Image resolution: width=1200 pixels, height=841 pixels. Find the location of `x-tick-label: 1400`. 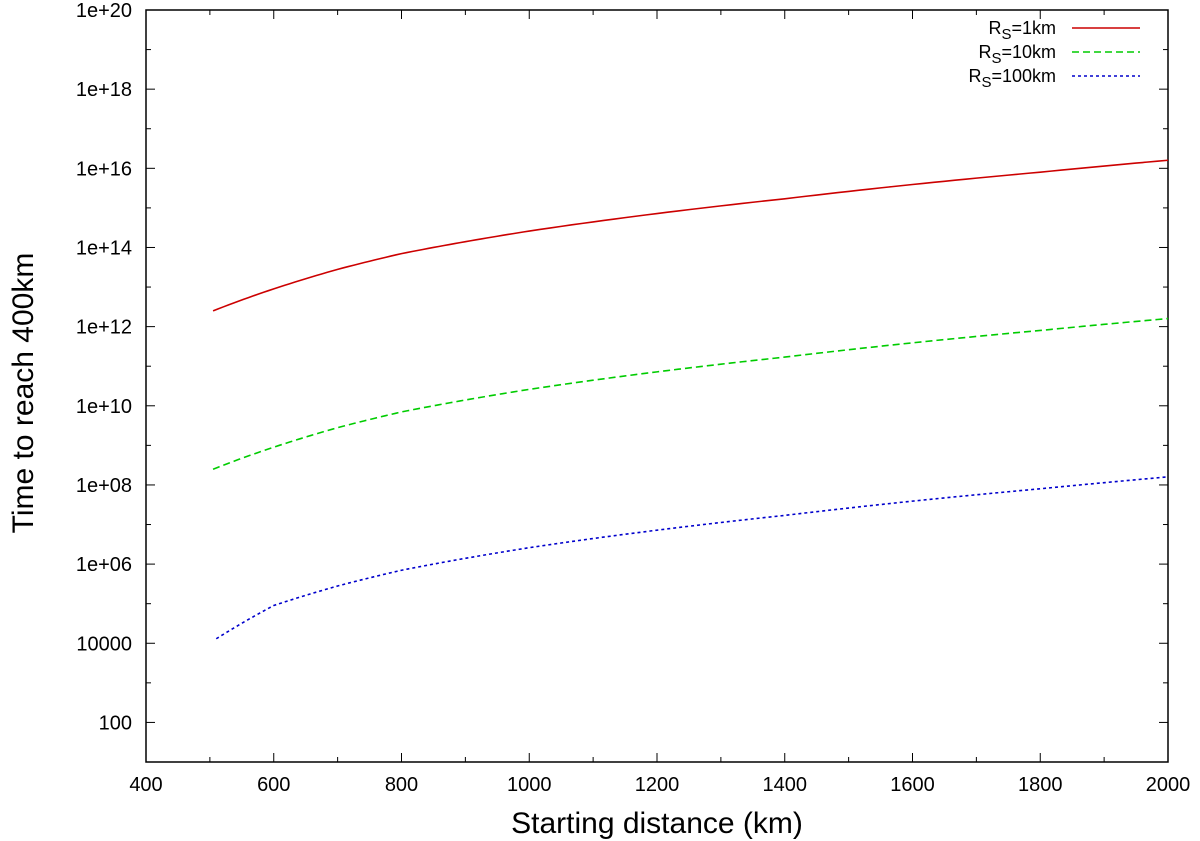

x-tick-label: 1400 is located at coordinates (785, 785).